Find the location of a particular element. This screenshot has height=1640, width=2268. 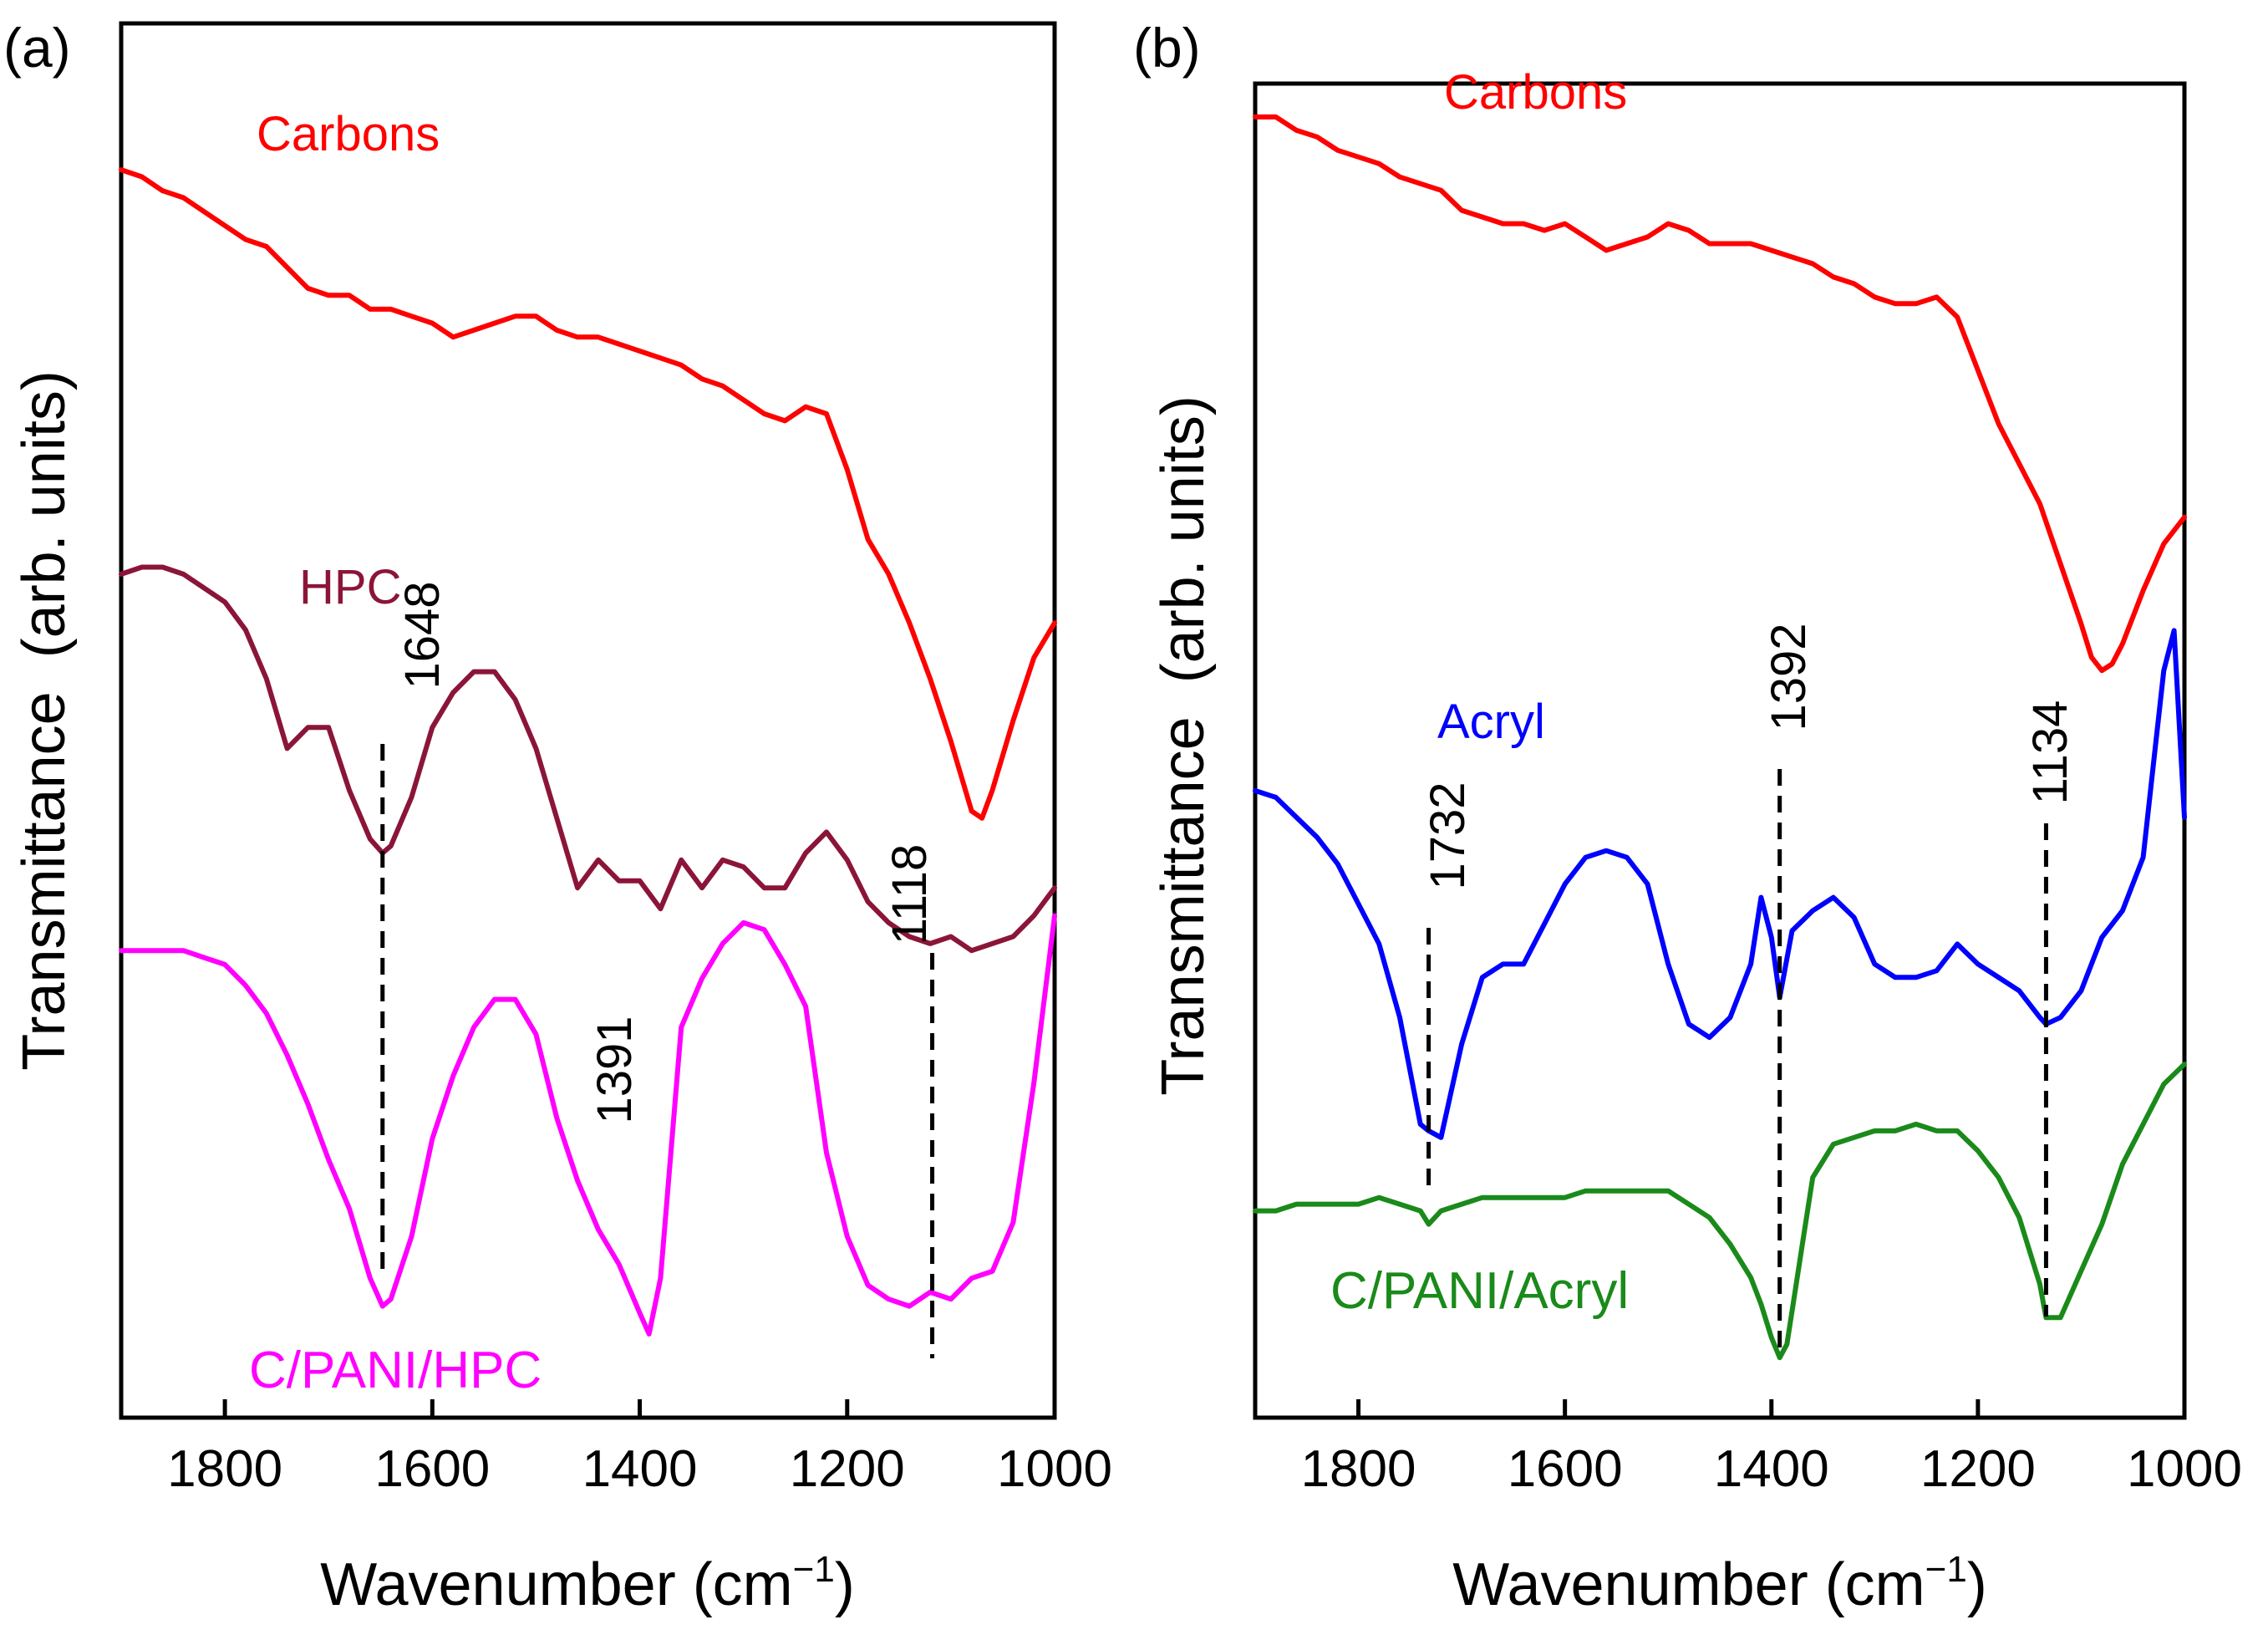

peak-label: 1648 is located at coordinates (422, 635).